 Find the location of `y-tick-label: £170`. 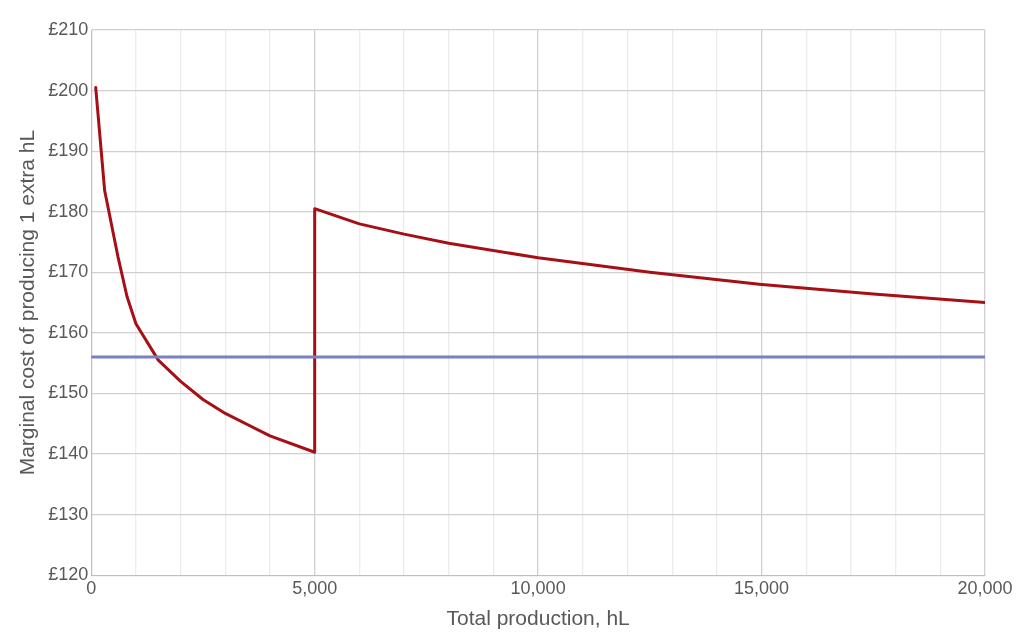

y-tick-label: £170 is located at coordinates (68, 271).